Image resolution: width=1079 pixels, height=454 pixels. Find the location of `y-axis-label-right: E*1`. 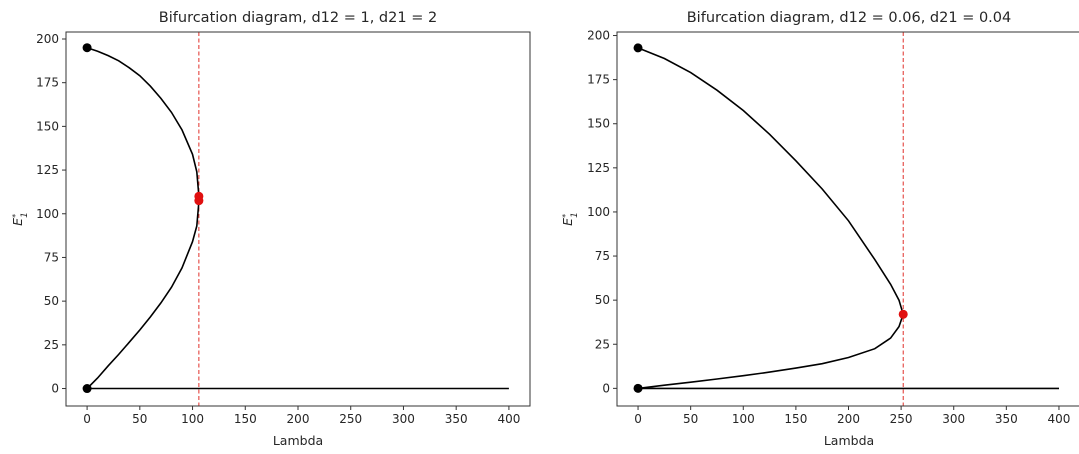

y-axis-label-right: E*1 is located at coordinates (570, 219).